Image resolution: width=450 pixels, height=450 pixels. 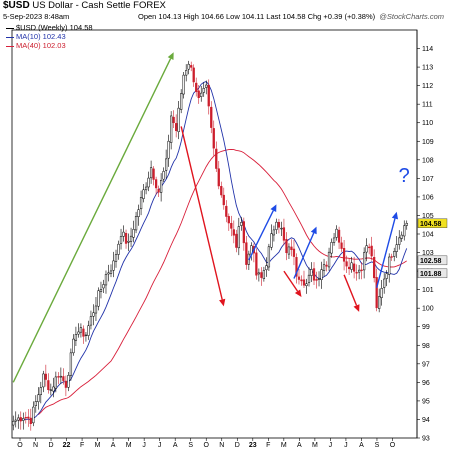 I want to click on y-tick-label: 105, so click(x=428, y=216).